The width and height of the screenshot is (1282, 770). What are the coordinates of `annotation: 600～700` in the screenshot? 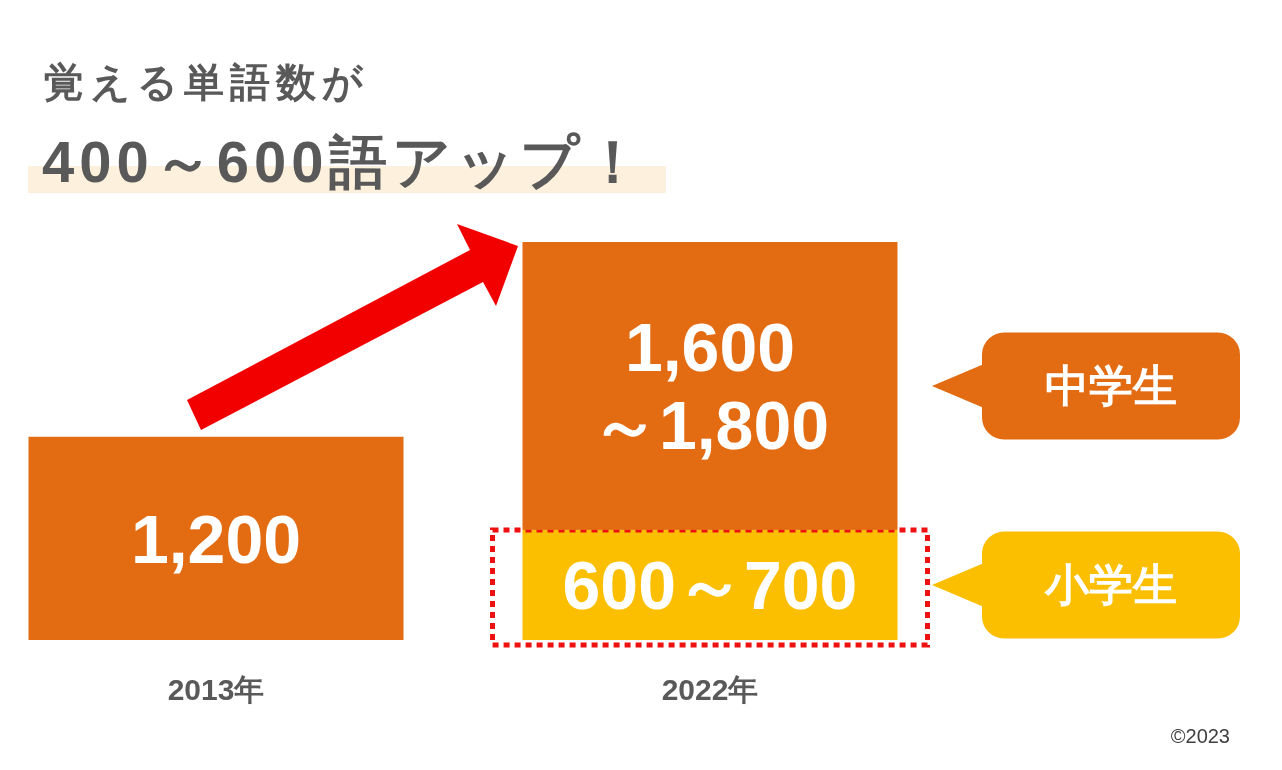 It's located at (710, 585).